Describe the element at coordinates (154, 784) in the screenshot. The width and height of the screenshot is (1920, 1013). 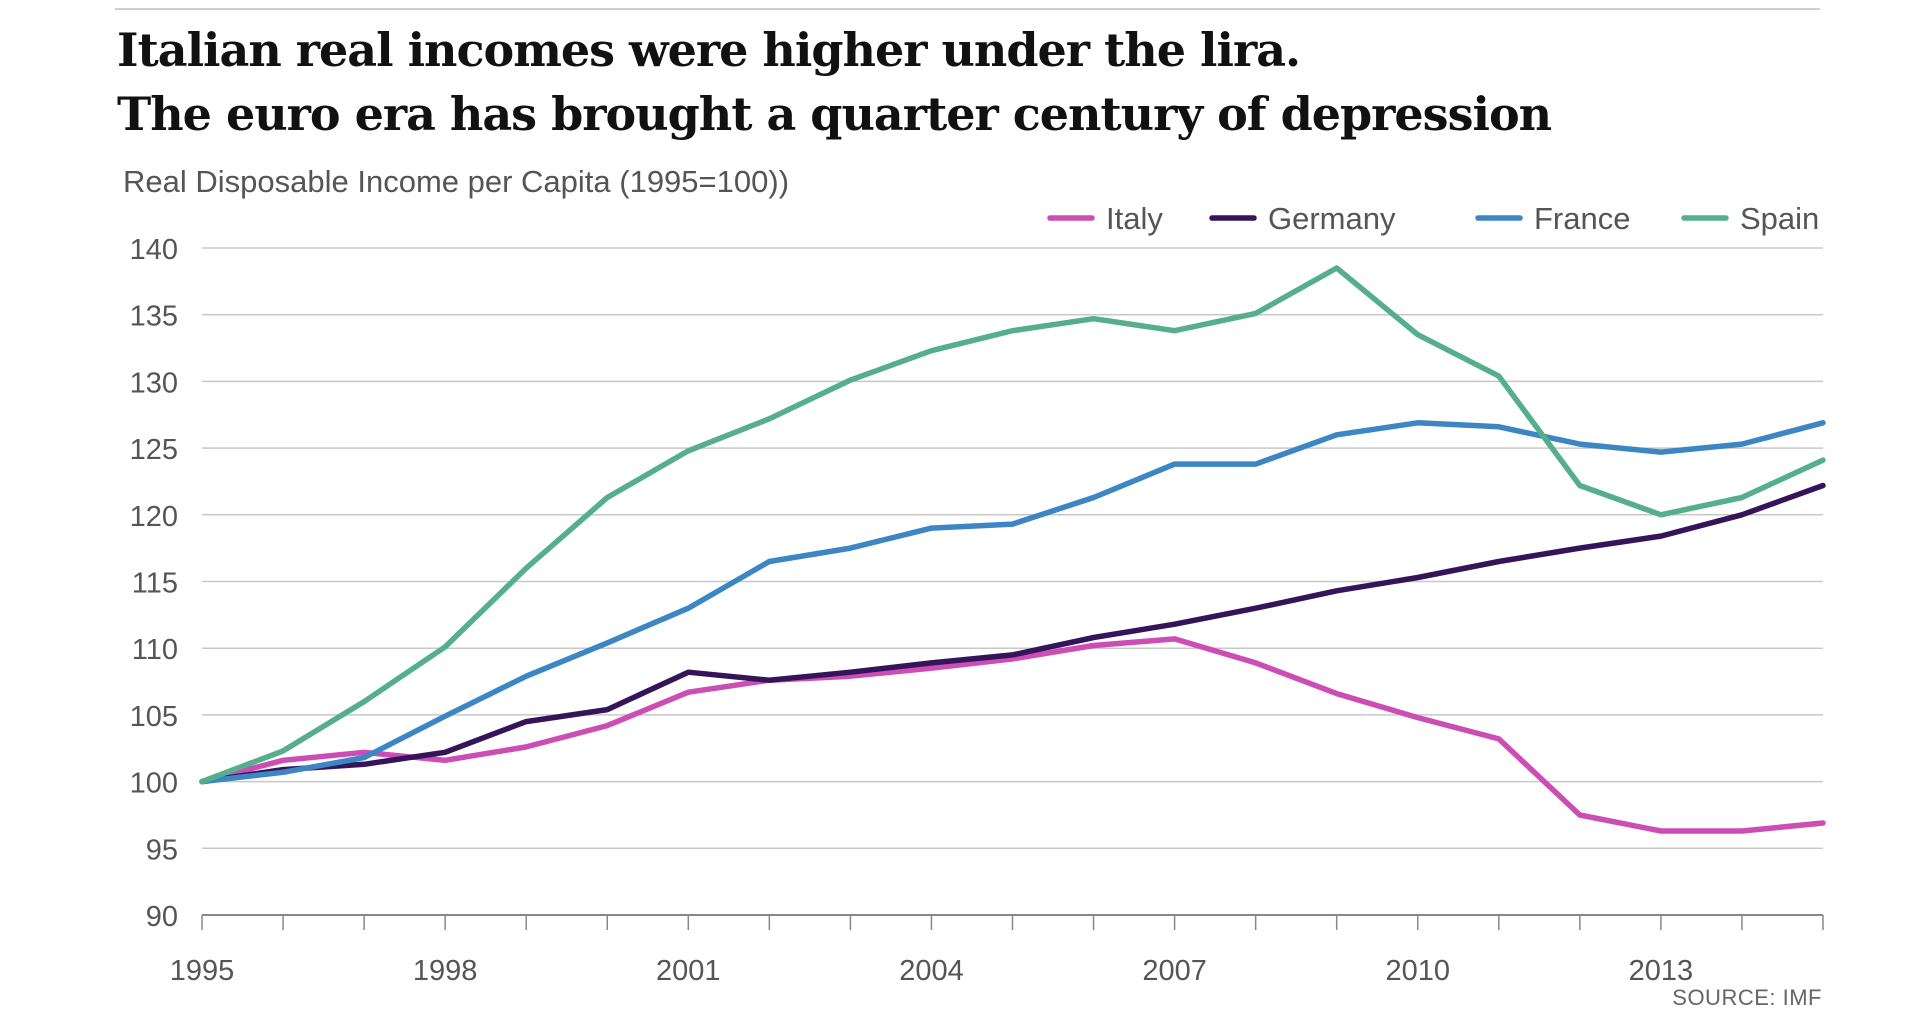
I see `y-tick-label: 100` at that location.